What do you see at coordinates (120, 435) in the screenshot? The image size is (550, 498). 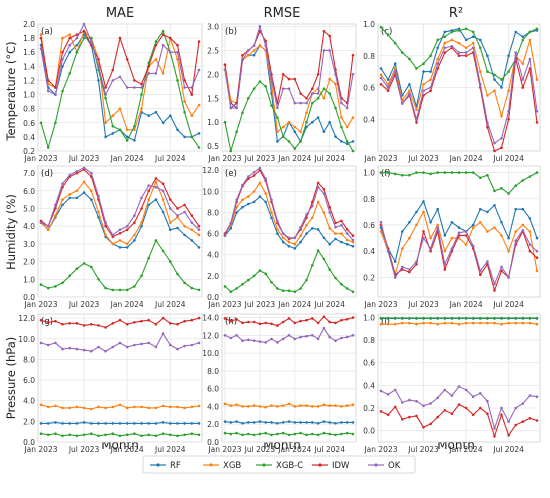 I see `series-xgb-c` at bounding box center [120, 435].